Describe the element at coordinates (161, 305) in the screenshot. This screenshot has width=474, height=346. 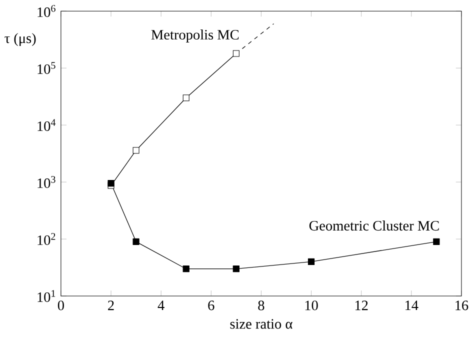
I see `x-tick-label: 4` at that location.